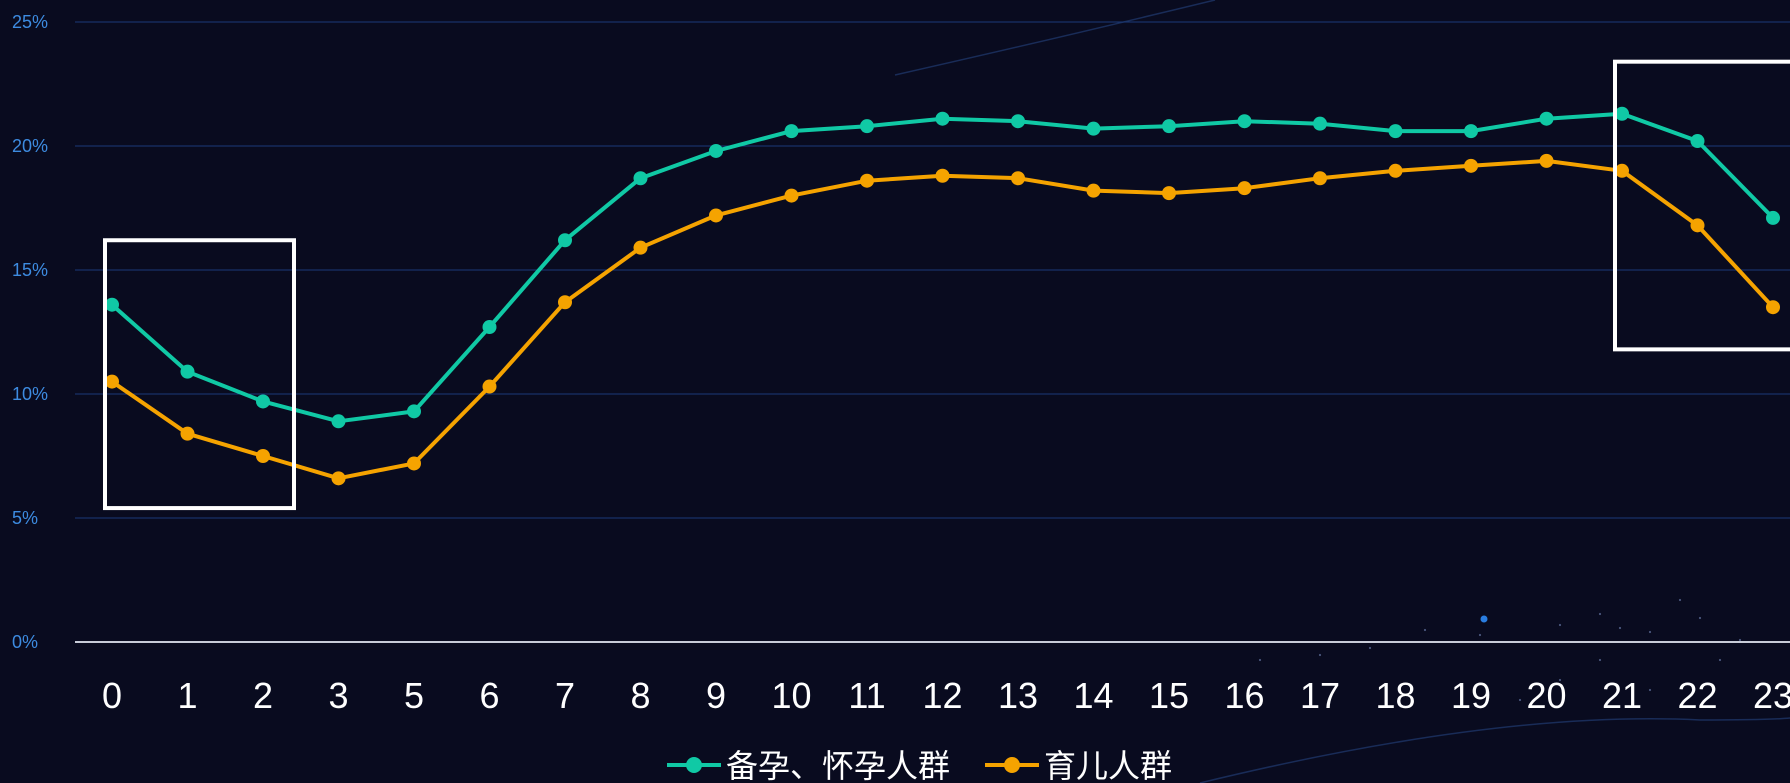 The height and width of the screenshot is (783, 1790). What do you see at coordinates (838, 765) in the screenshot?
I see `legend-label: 备孕、怀孕人群` at bounding box center [838, 765].